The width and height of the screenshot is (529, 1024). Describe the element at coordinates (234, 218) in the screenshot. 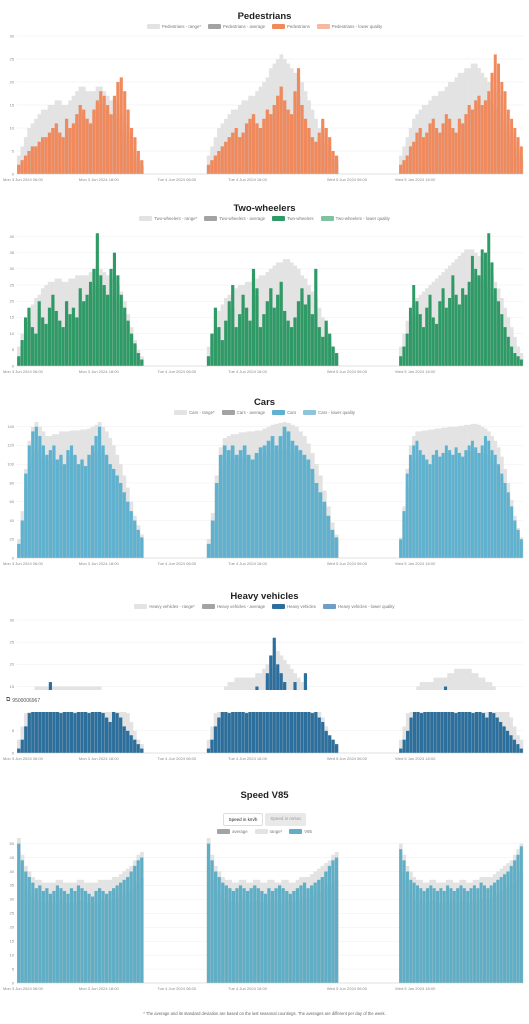

I see `legend-item: Two-wheelers - average` at that location.